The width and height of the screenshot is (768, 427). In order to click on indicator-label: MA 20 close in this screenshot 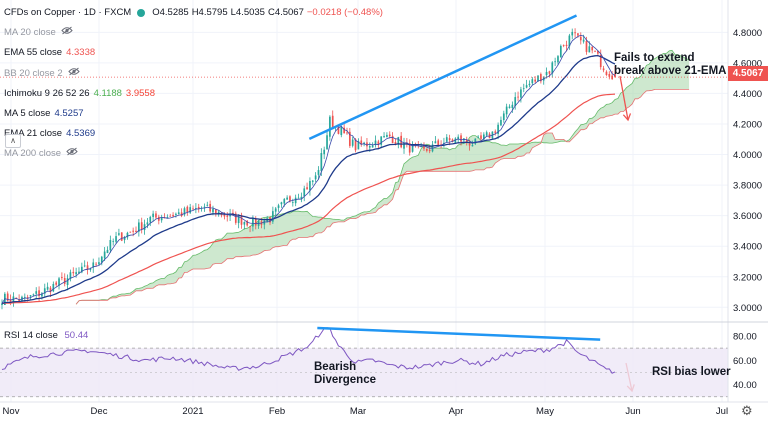, I will do `click(30, 33)`.